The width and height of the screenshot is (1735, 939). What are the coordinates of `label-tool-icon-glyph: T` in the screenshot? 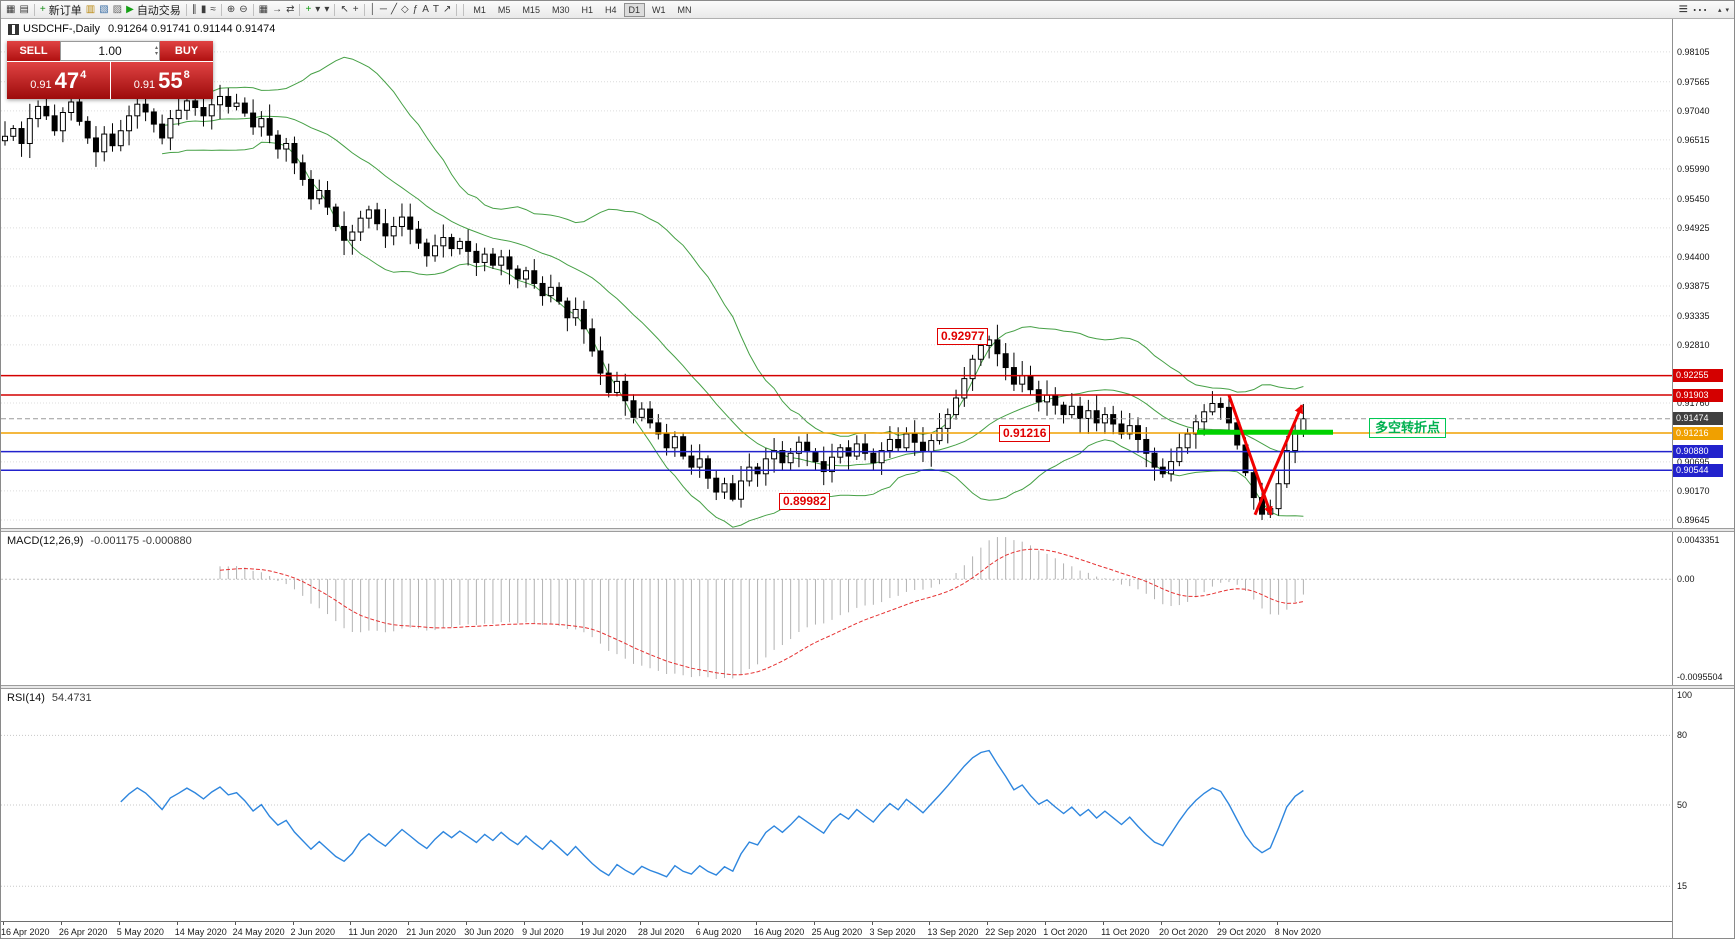 It's located at (436, 9).